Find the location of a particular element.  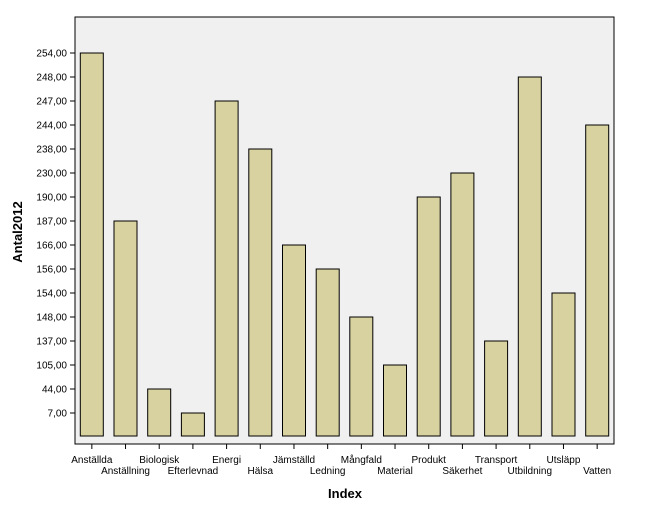

x-tick-label: Transport is located at coordinates (496, 460).